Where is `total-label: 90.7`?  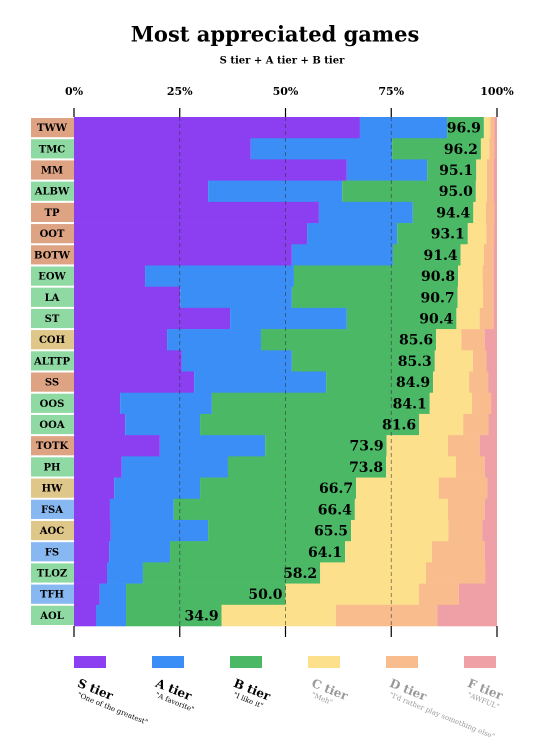
total-label: 90.7 is located at coordinates (438, 298).